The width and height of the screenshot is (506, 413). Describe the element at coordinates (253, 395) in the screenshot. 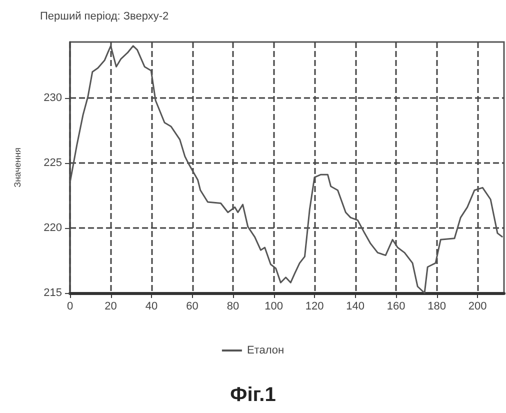

I see `text: Фіг.1` at that location.